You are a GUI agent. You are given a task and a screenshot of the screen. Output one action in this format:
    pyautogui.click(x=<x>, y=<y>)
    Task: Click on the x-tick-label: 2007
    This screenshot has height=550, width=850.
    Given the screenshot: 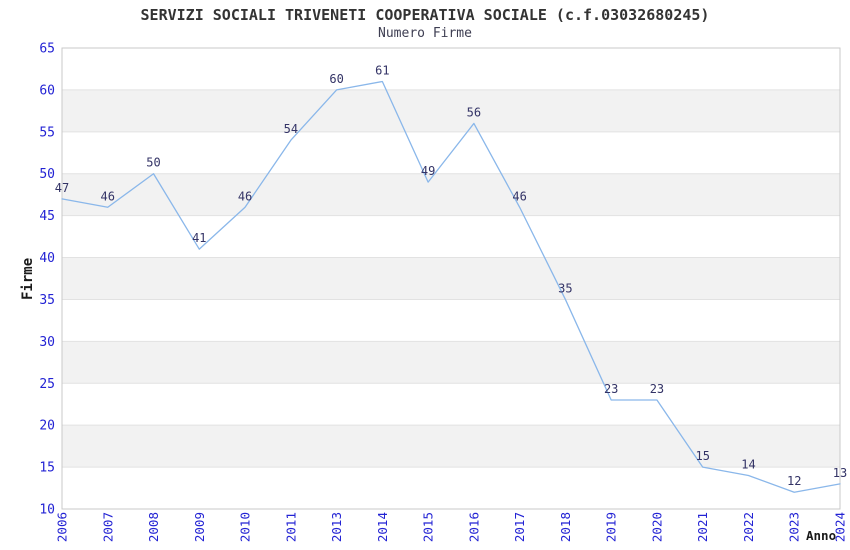 What is the action you would take?
    pyautogui.click(x=107, y=527)
    